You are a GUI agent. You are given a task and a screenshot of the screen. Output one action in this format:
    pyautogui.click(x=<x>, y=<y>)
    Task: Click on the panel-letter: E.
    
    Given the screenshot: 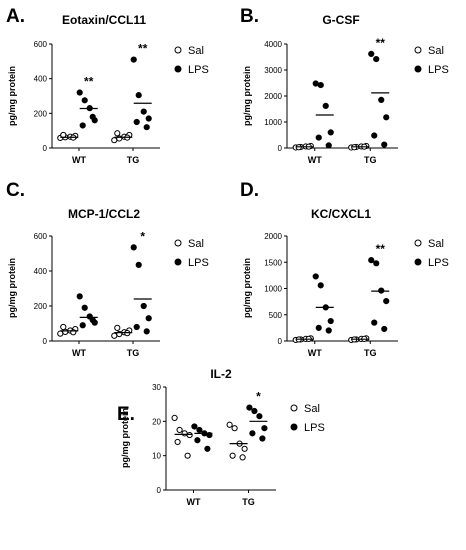 What is the action you would take?
    pyautogui.click(x=126, y=414)
    